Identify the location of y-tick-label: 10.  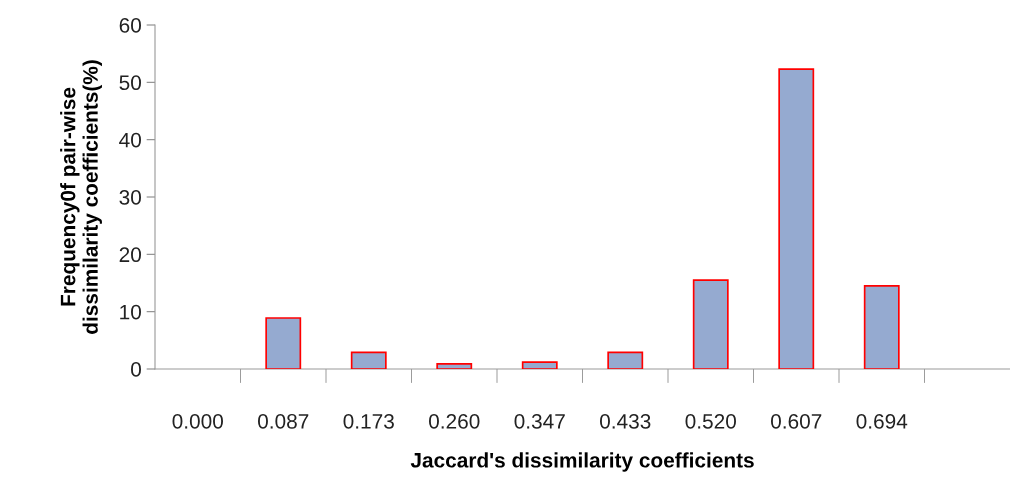
(130, 312).